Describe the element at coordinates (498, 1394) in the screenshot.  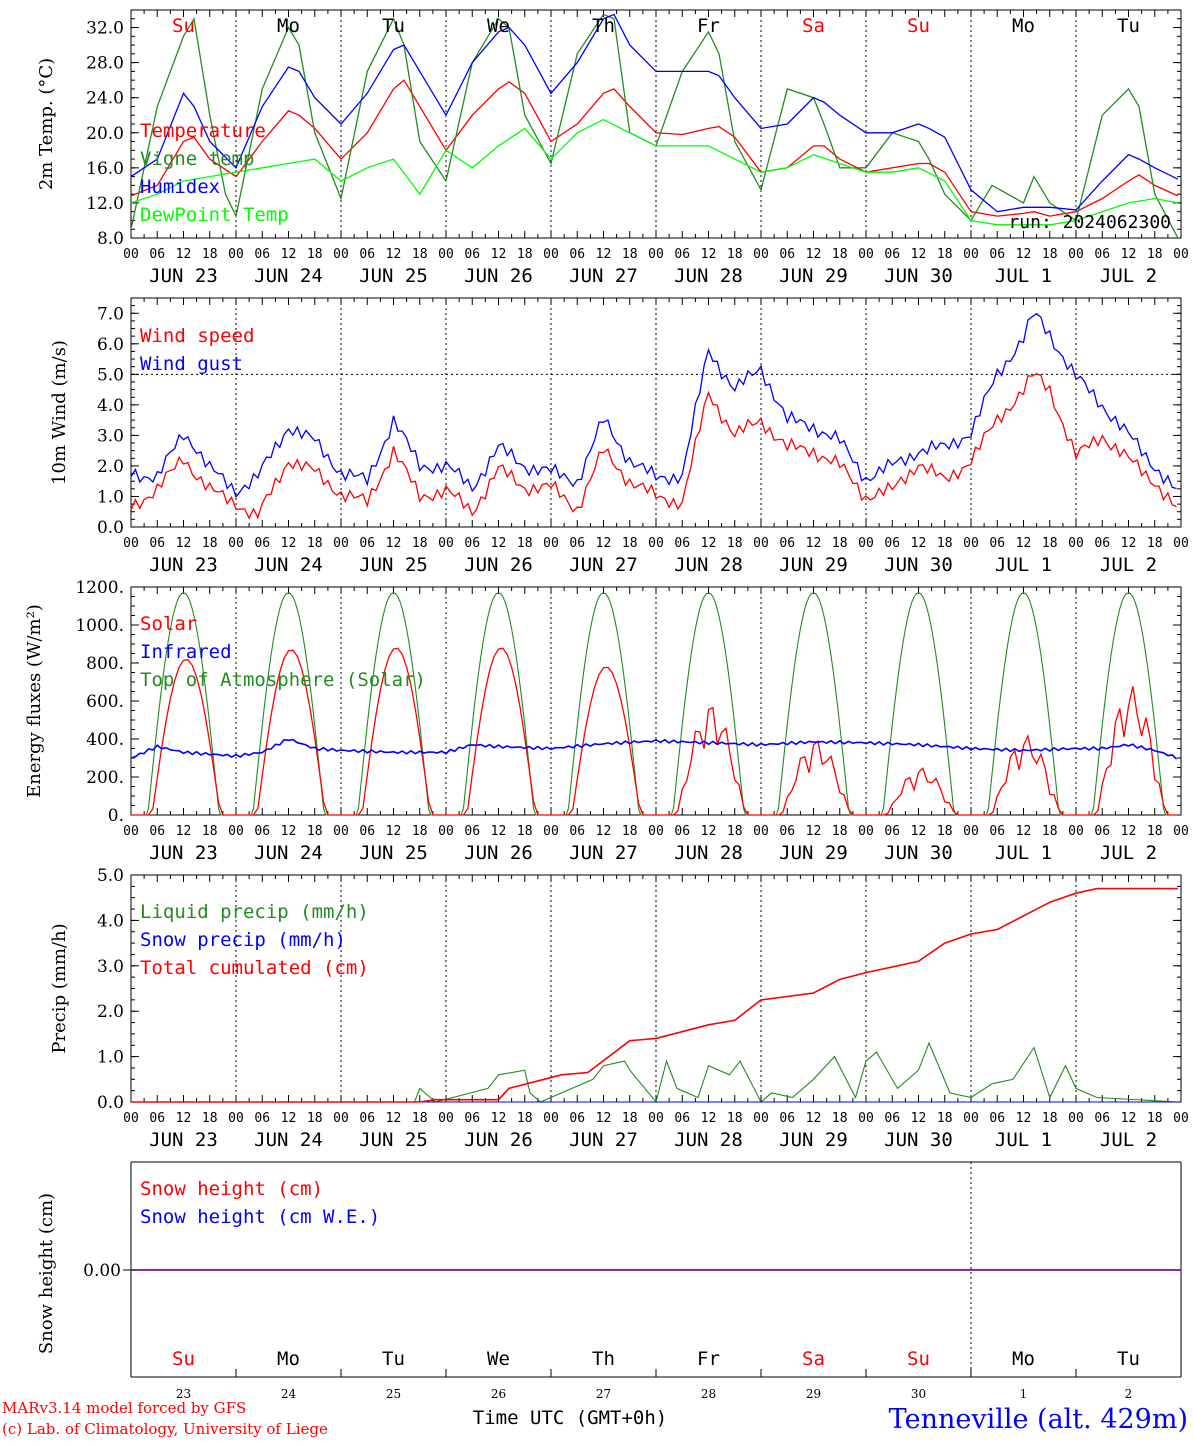
I see `day-number: 26` at that location.